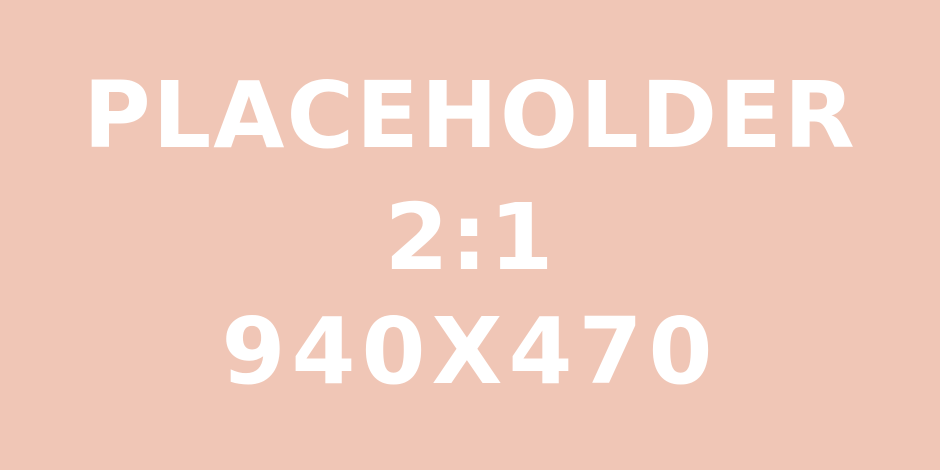 The height and width of the screenshot is (470, 940). I want to click on aspect-ratio-label: 2:1, so click(470, 237).